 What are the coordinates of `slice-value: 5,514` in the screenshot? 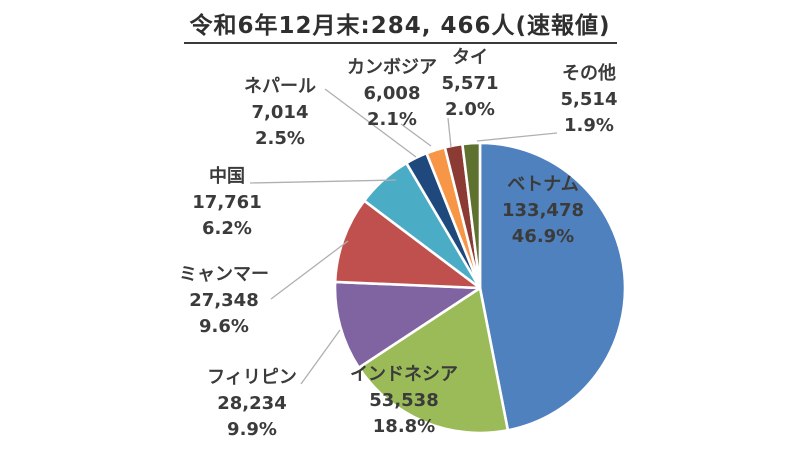 It's located at (589, 99).